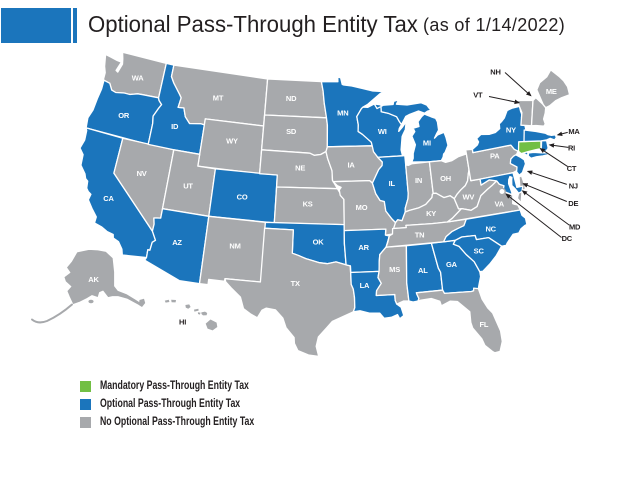  I want to click on svg-text: NH, so click(495, 71).